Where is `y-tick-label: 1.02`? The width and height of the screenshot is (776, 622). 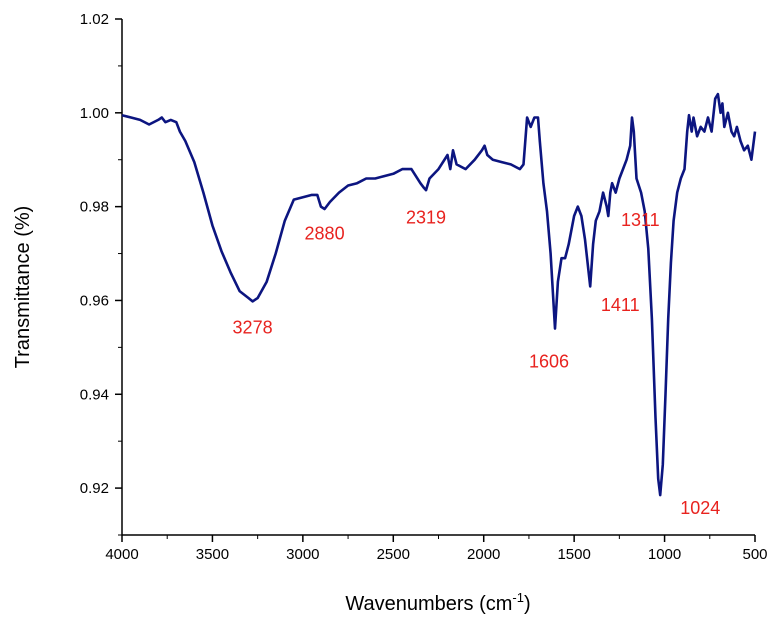
y-tick-label: 1.02 is located at coordinates (94, 19).